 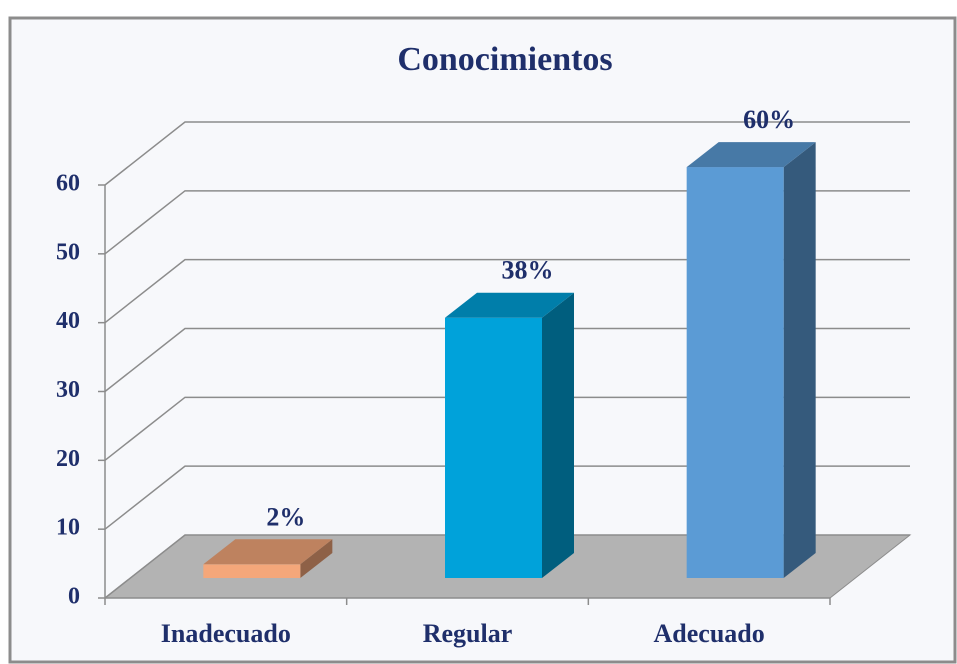 What do you see at coordinates (68, 390) in the screenshot?
I see `y-tick-label: 30` at bounding box center [68, 390].